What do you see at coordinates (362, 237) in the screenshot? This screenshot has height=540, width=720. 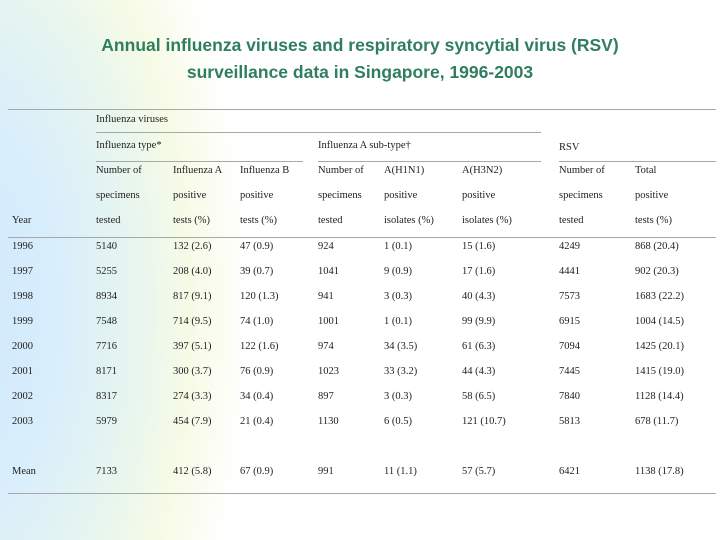 I see `header-bottom-rule` at bounding box center [362, 237].